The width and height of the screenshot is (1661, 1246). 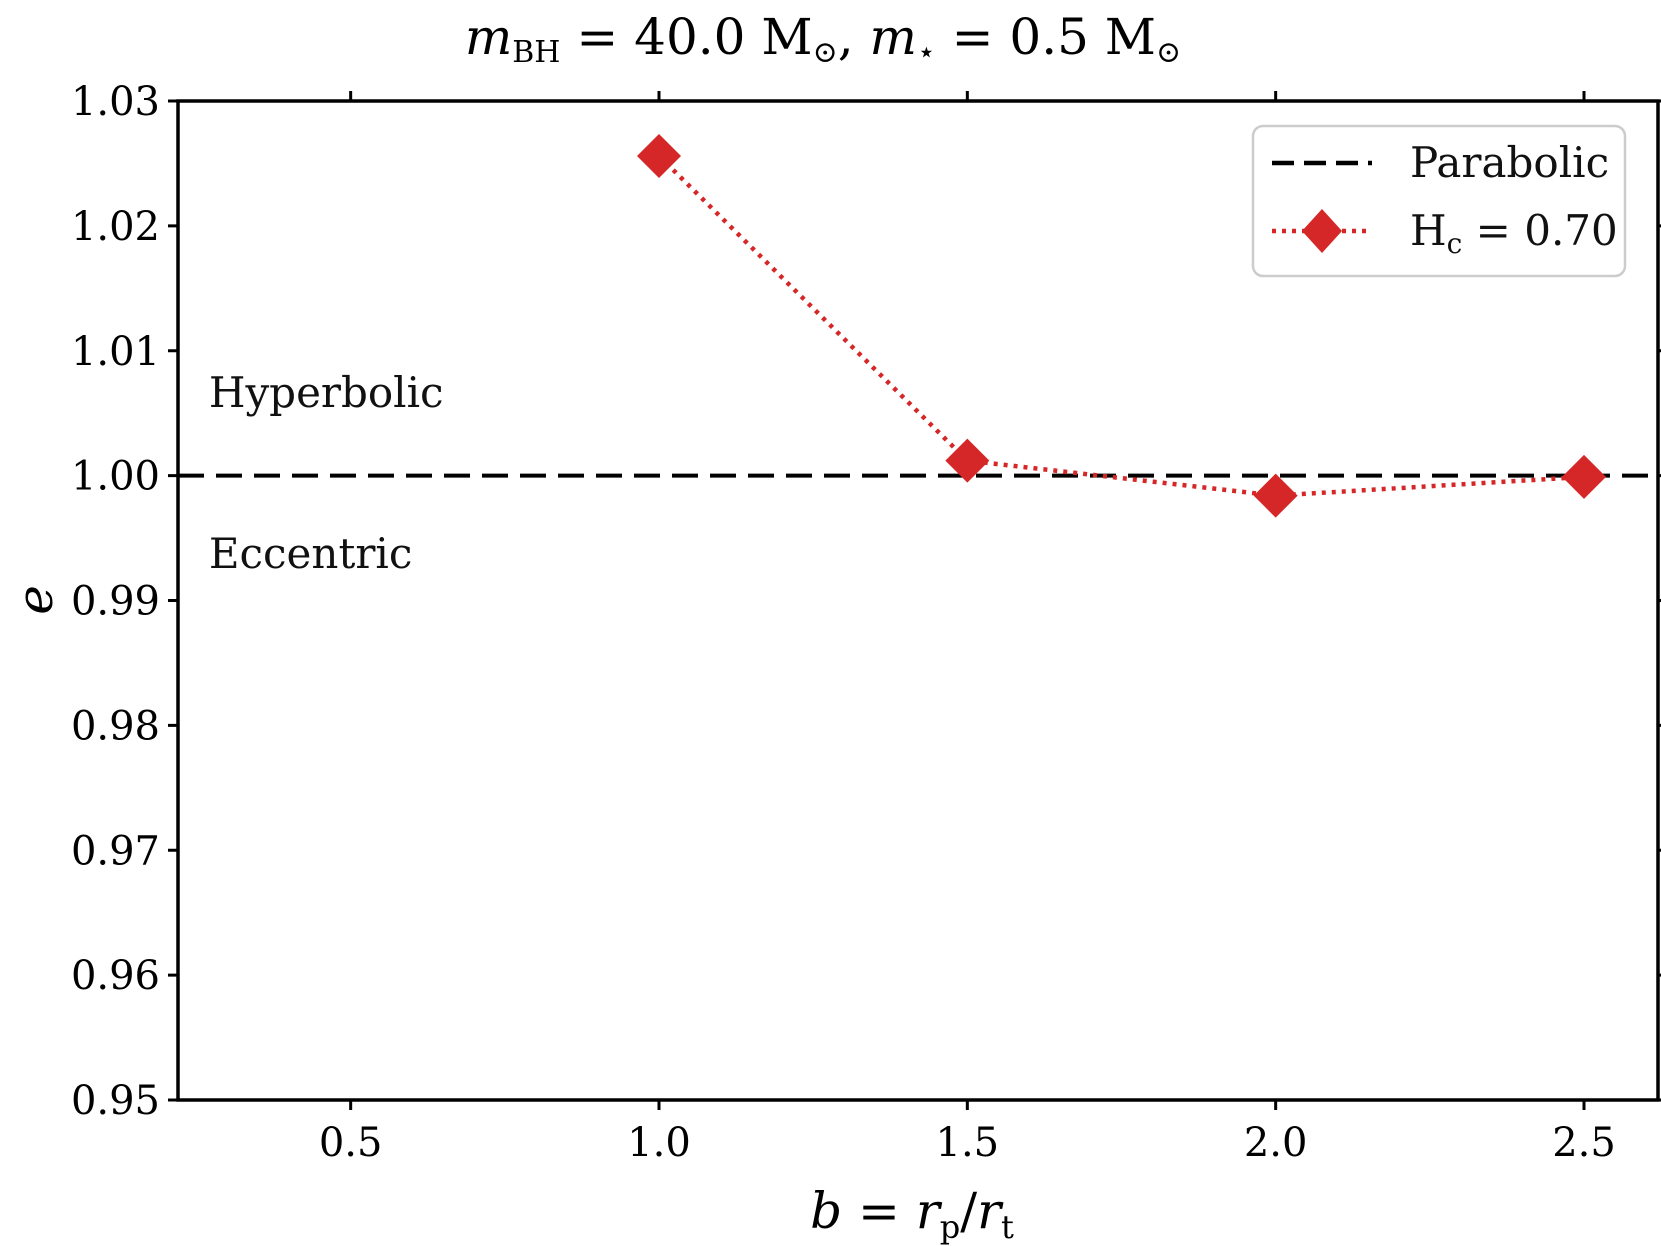 I want to click on x-tick-label: 1.0, so click(x=659, y=1143).